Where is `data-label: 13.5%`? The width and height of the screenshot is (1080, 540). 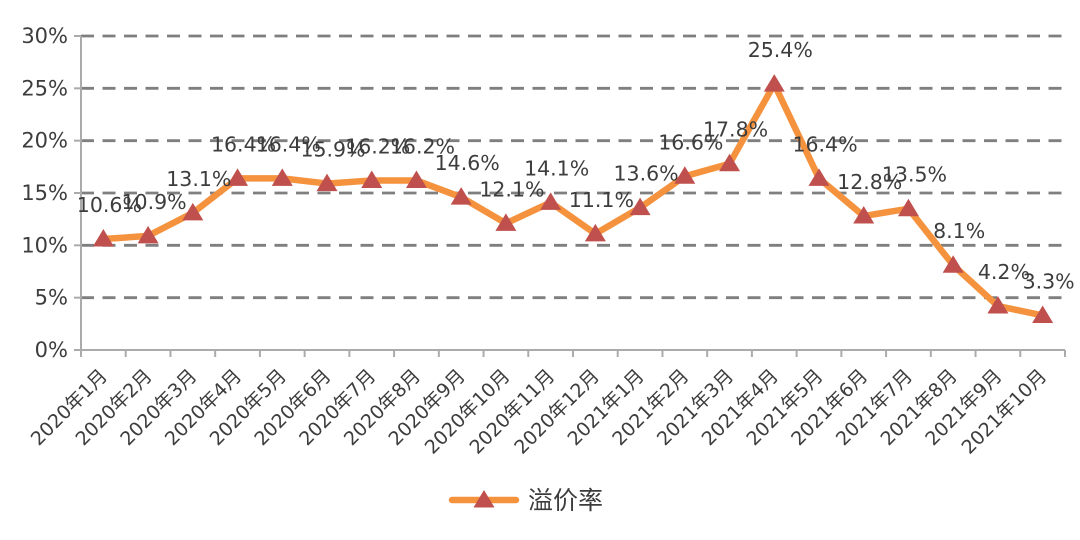 data-label: 13.5% is located at coordinates (914, 175).